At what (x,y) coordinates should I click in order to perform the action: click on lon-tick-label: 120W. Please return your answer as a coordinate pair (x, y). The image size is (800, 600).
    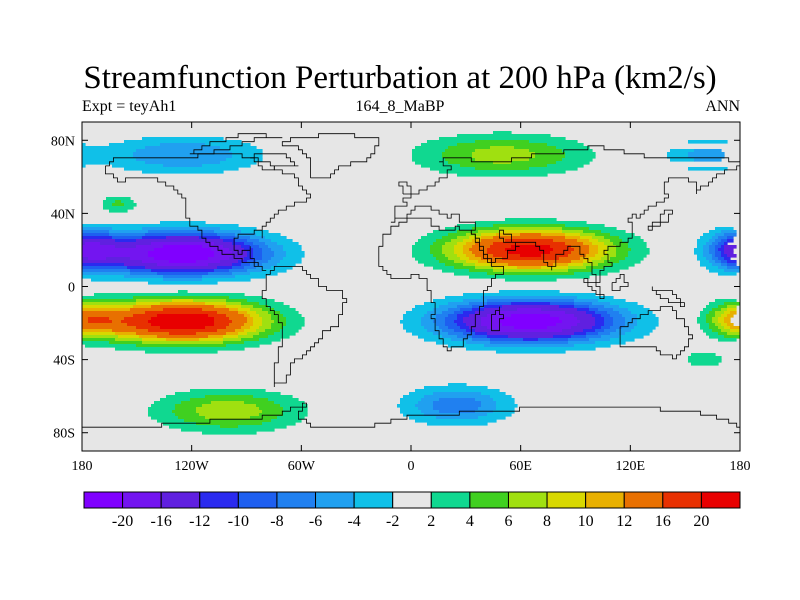
    Looking at the image, I should click on (192, 466).